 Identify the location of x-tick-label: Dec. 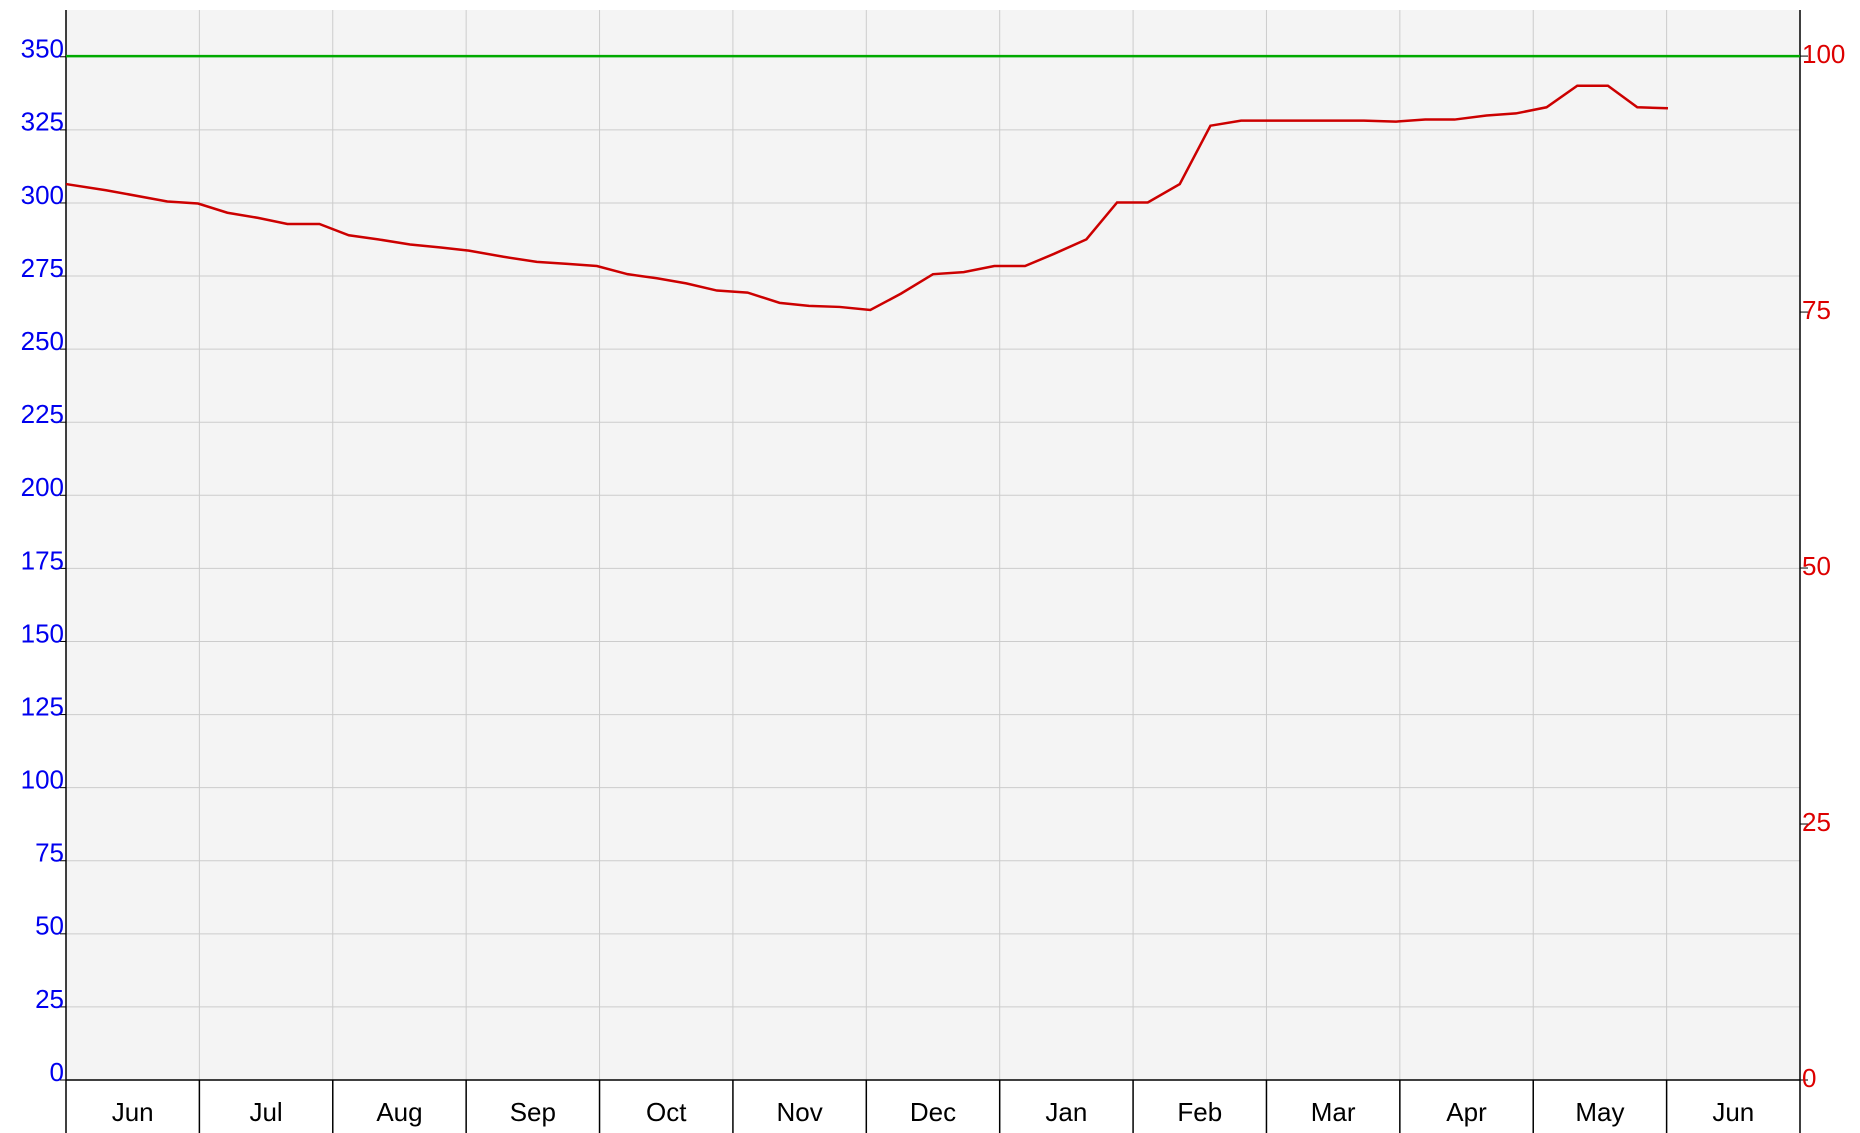
(933, 1112).